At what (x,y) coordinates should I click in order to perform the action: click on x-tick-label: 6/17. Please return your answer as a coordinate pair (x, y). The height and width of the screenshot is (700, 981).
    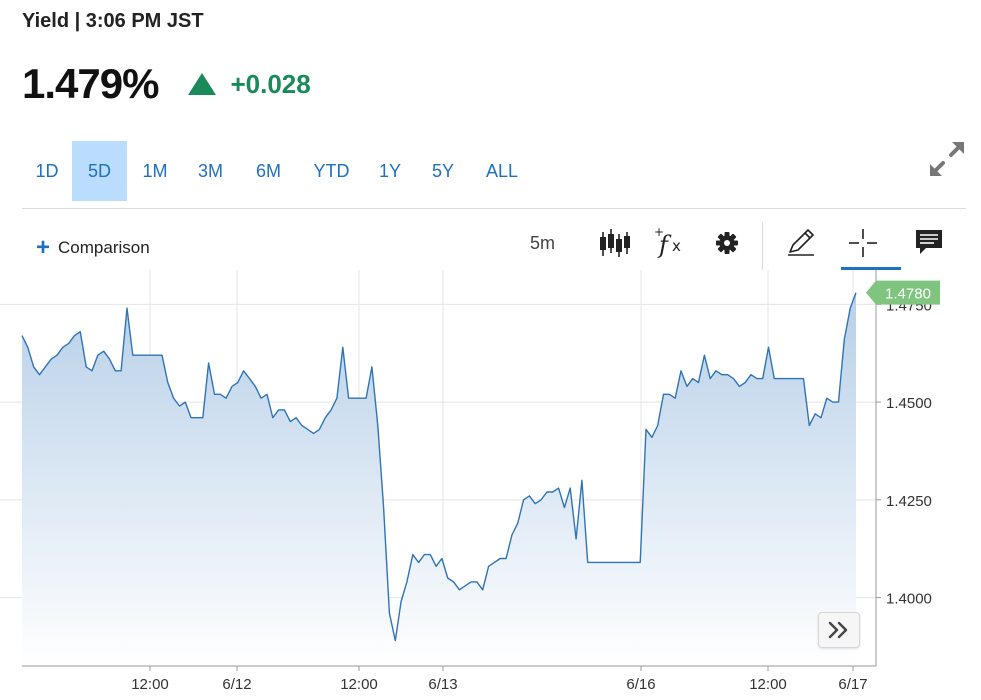
    Looking at the image, I should click on (852, 684).